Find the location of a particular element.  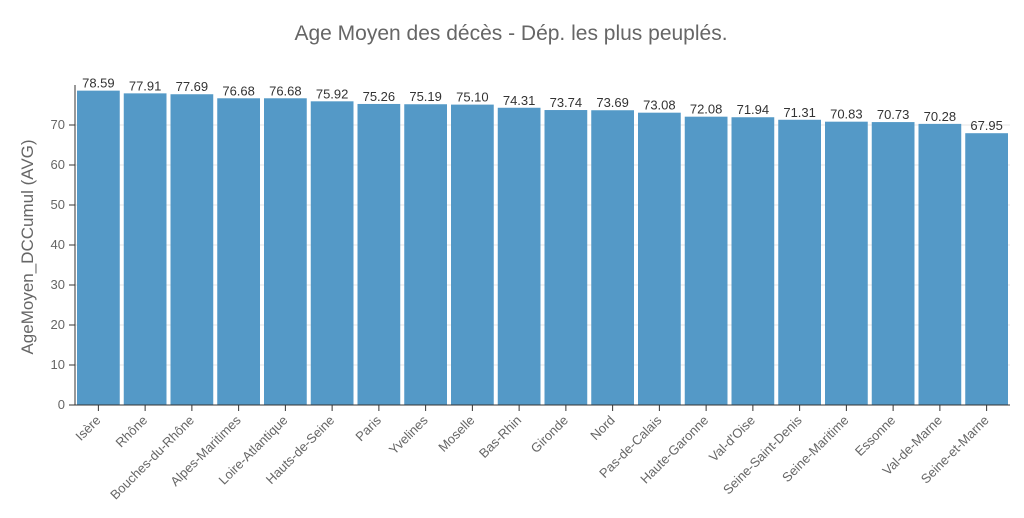

value-label: 71.94 is located at coordinates (753, 109).